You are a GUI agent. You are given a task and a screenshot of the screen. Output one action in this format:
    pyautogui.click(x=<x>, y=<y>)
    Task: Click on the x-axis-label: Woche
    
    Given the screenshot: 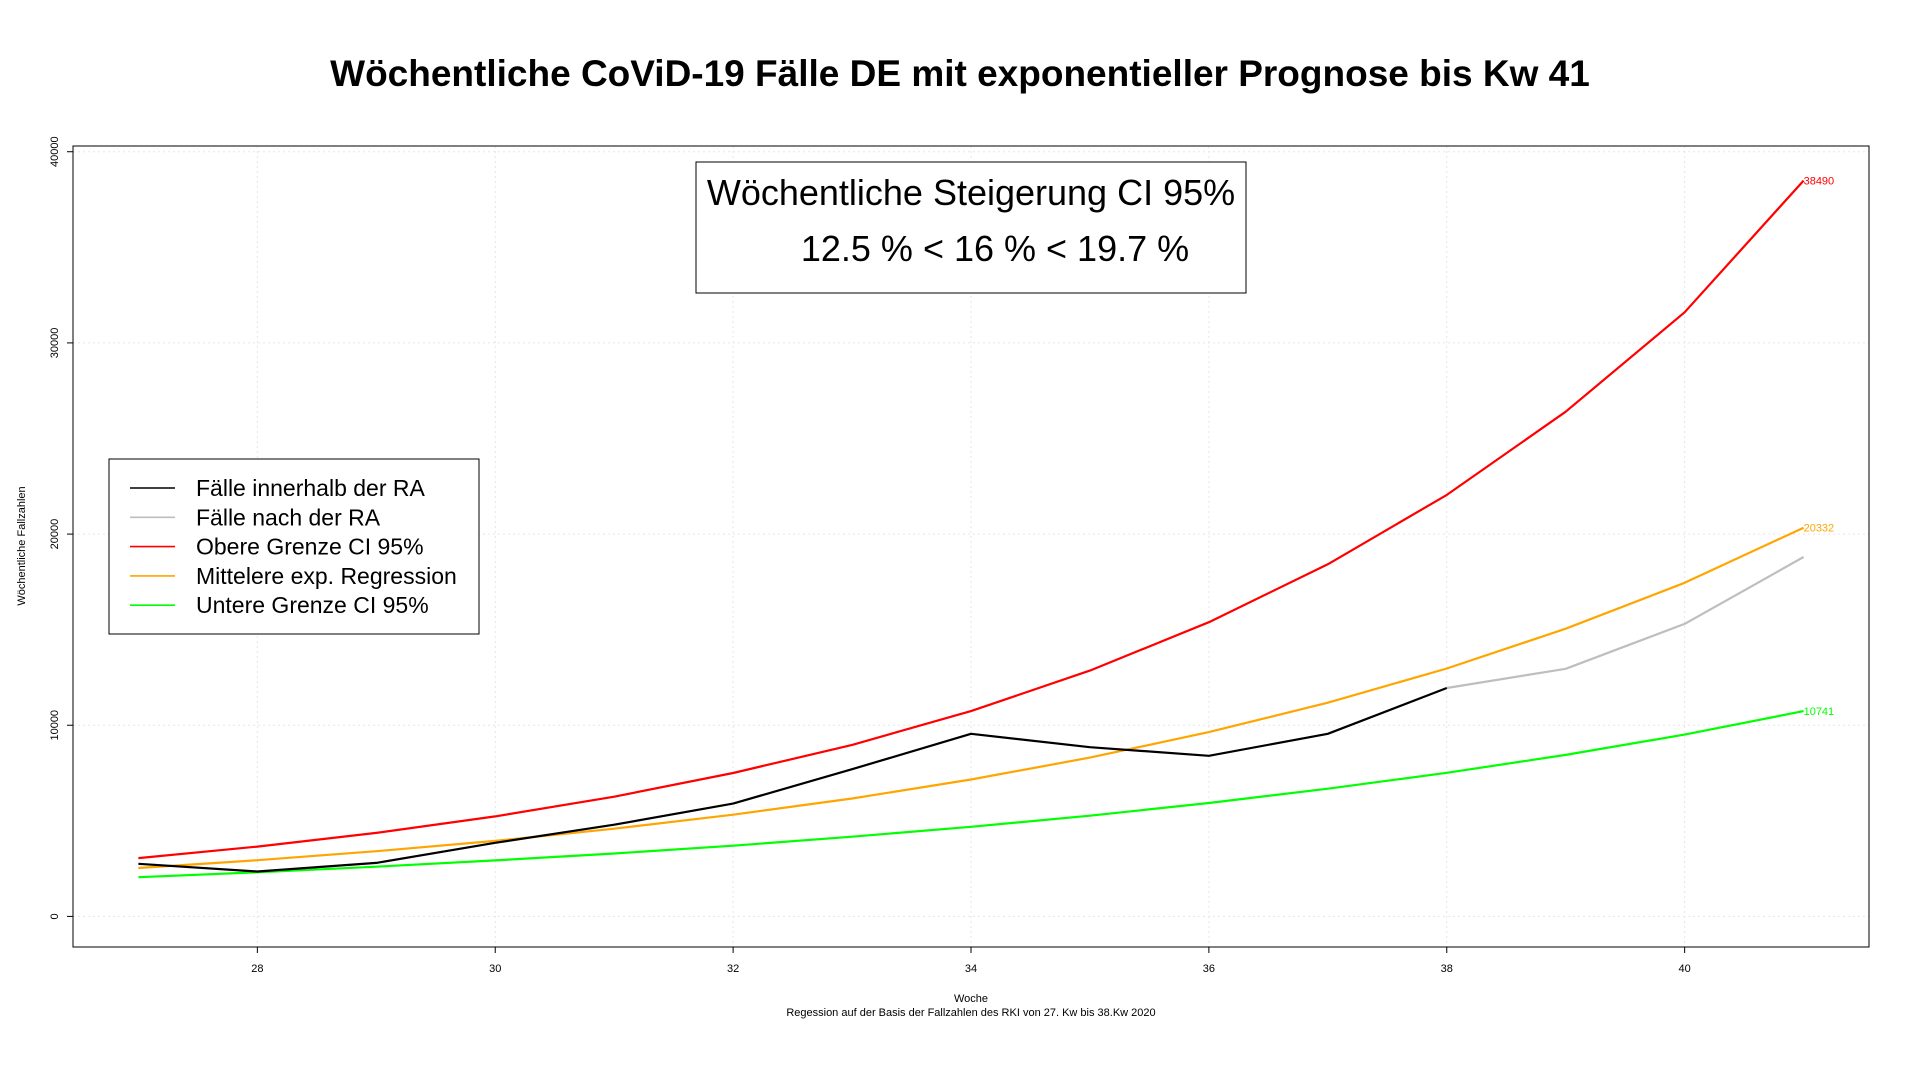 What is the action you would take?
    pyautogui.click(x=971, y=999)
    